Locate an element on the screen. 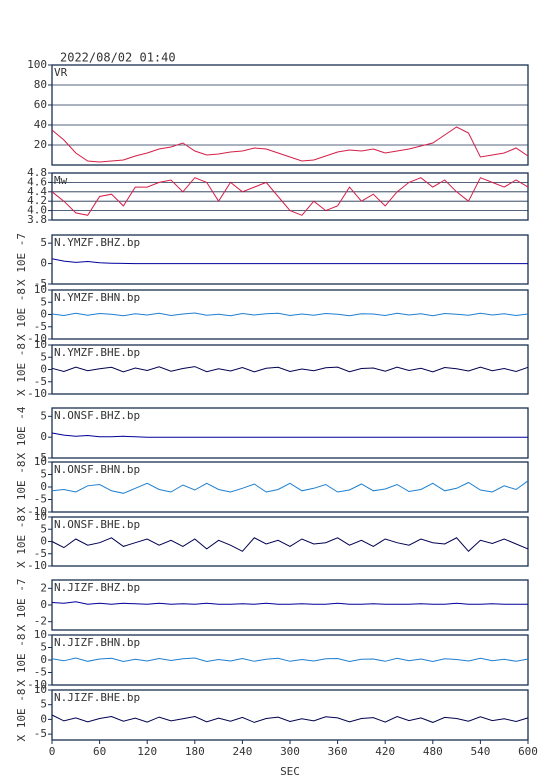 The width and height of the screenshot is (554, 781). x-tick-label: 360 is located at coordinates (338, 751).